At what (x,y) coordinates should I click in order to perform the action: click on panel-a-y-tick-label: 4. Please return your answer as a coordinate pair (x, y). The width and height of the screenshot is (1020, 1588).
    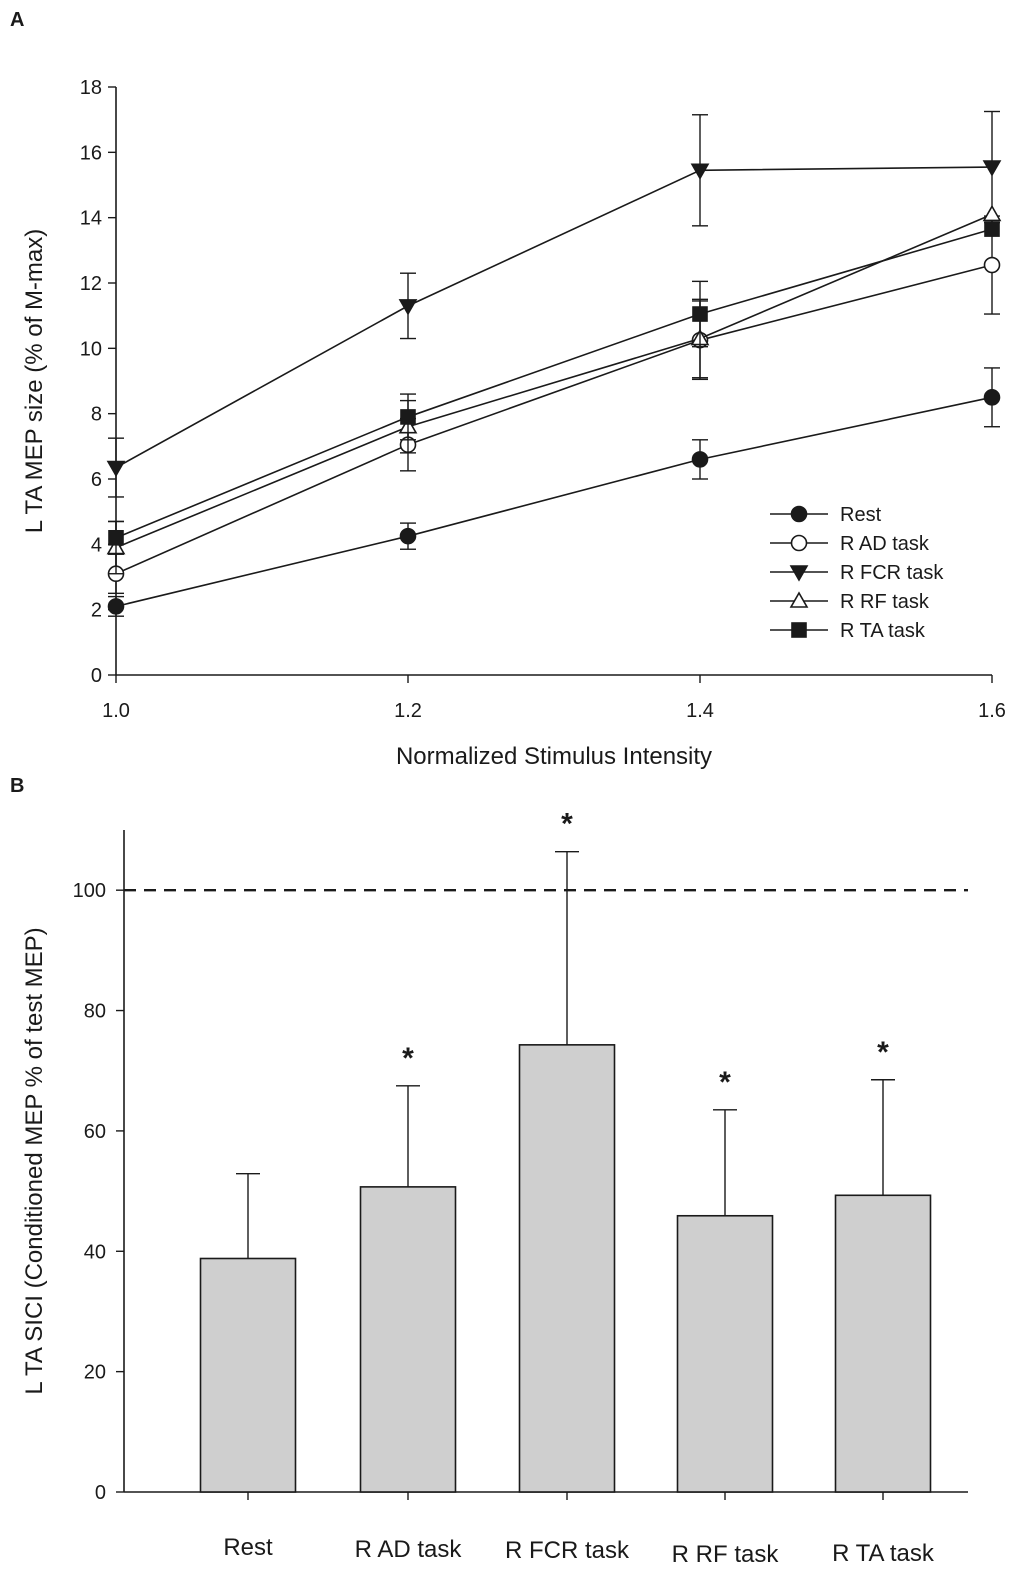
    Looking at the image, I should click on (96, 545).